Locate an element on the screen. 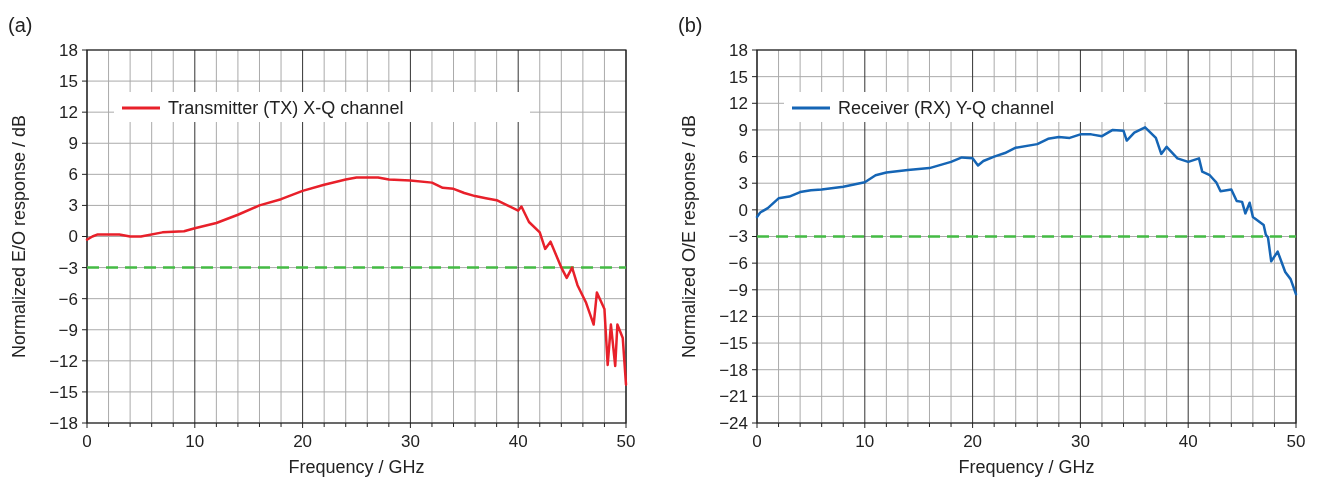 This screenshot has width=1318, height=488. legend-label: Transmitter (TX) X-Q channel is located at coordinates (286, 108).